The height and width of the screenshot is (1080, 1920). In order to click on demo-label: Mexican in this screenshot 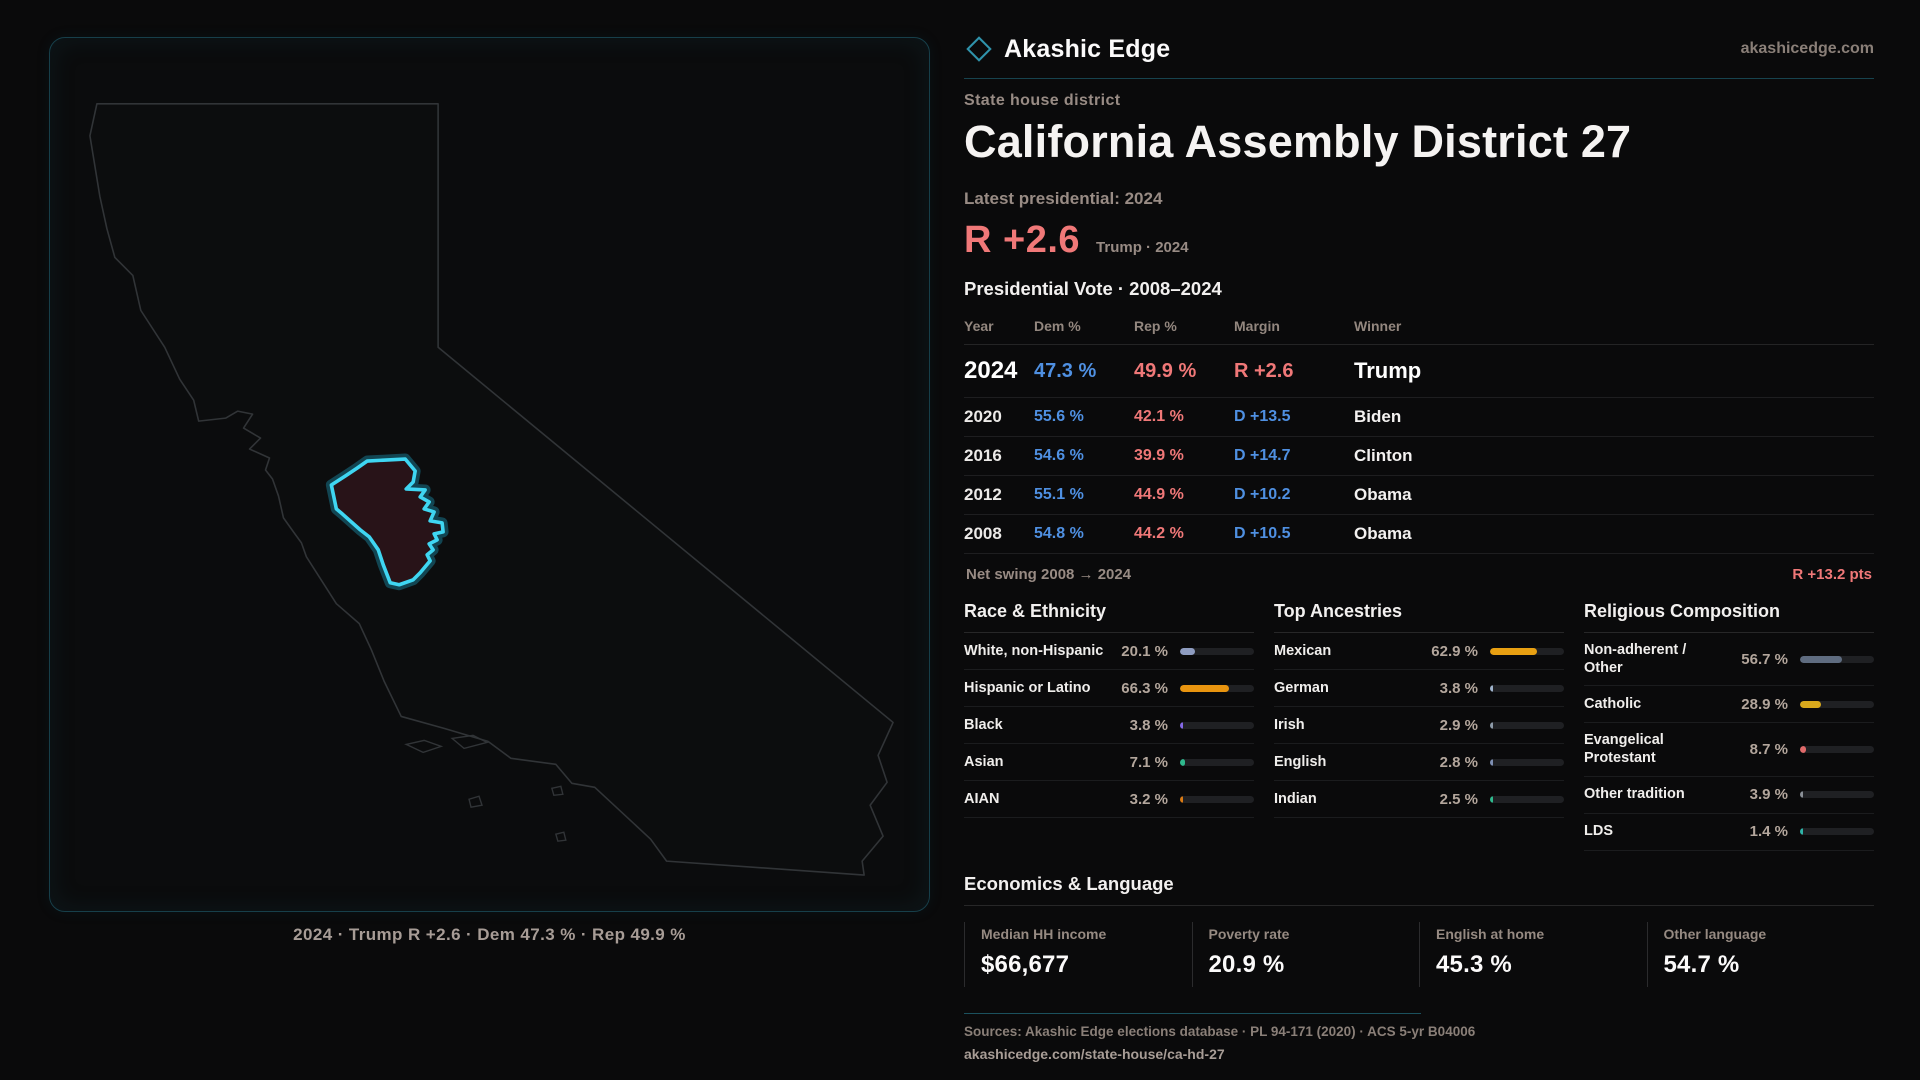, I will do `click(1303, 650)`.